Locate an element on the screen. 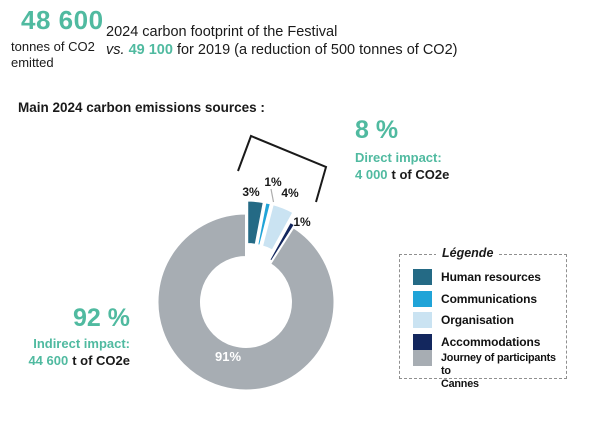 The width and height of the screenshot is (613, 429). legend-item-accommodations: Accommodations is located at coordinates (489, 341).